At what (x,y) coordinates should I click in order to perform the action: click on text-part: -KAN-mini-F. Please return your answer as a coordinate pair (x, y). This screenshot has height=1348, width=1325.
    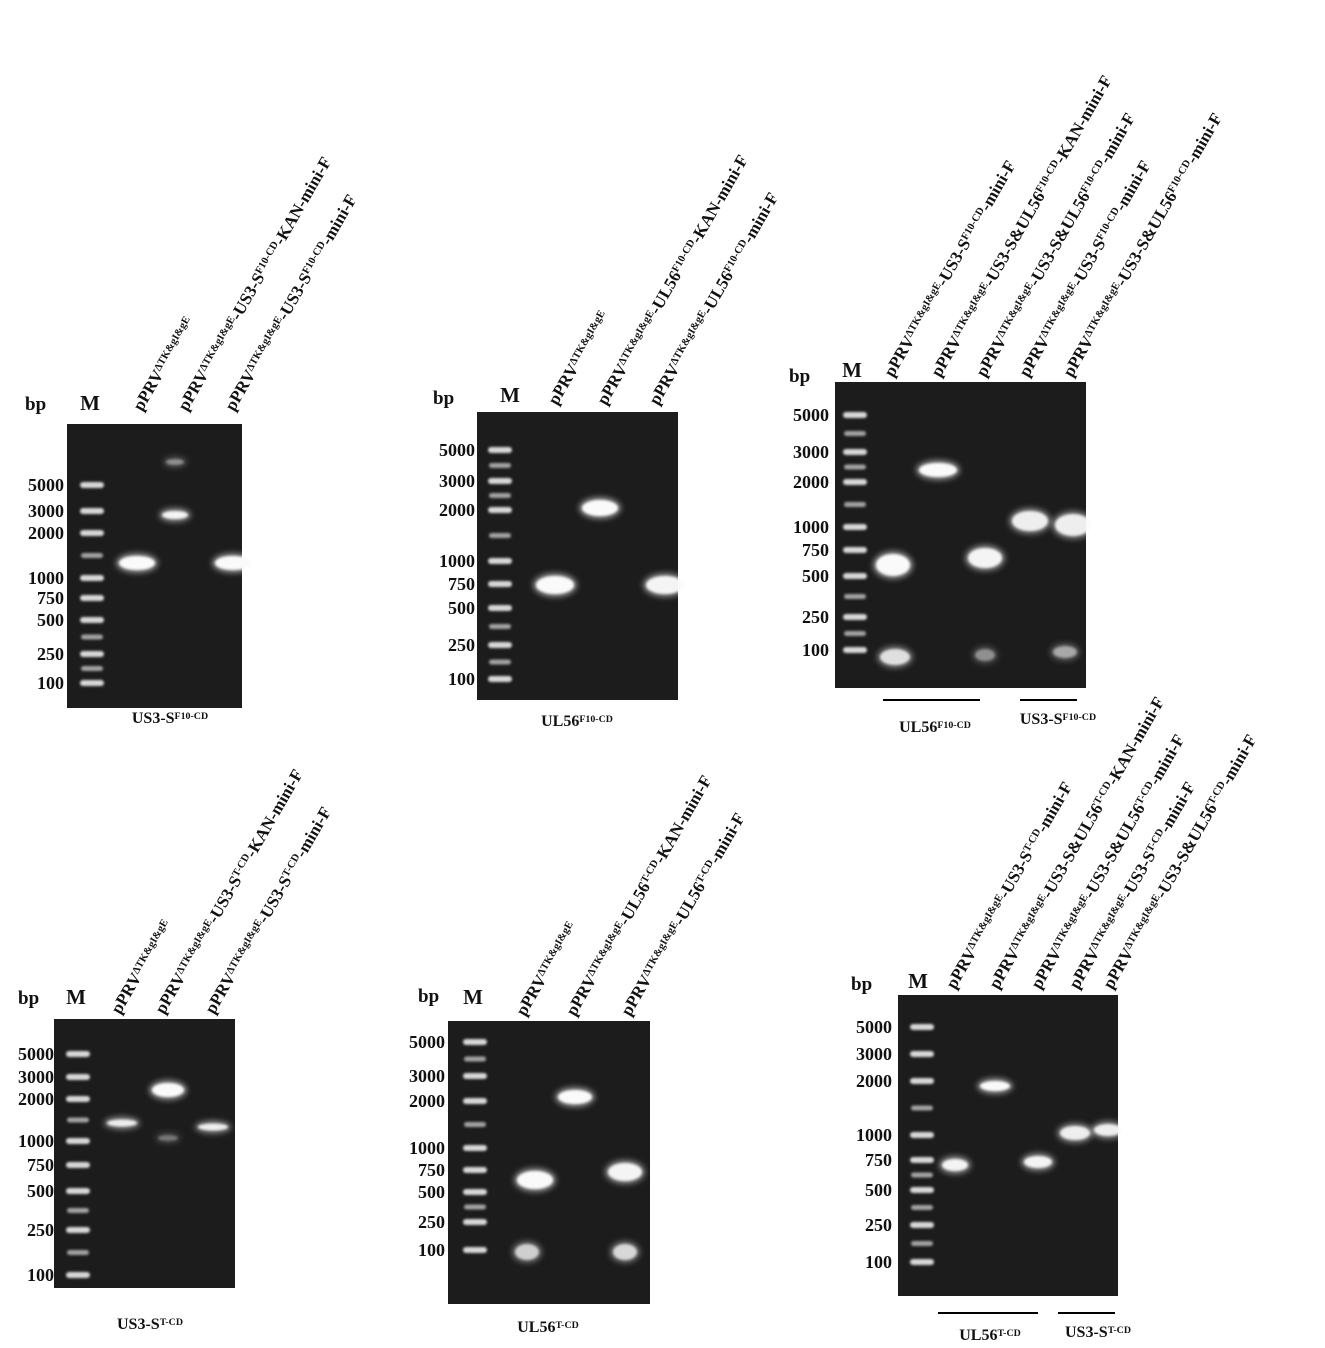
    Looking at the image, I should click on (683, 819).